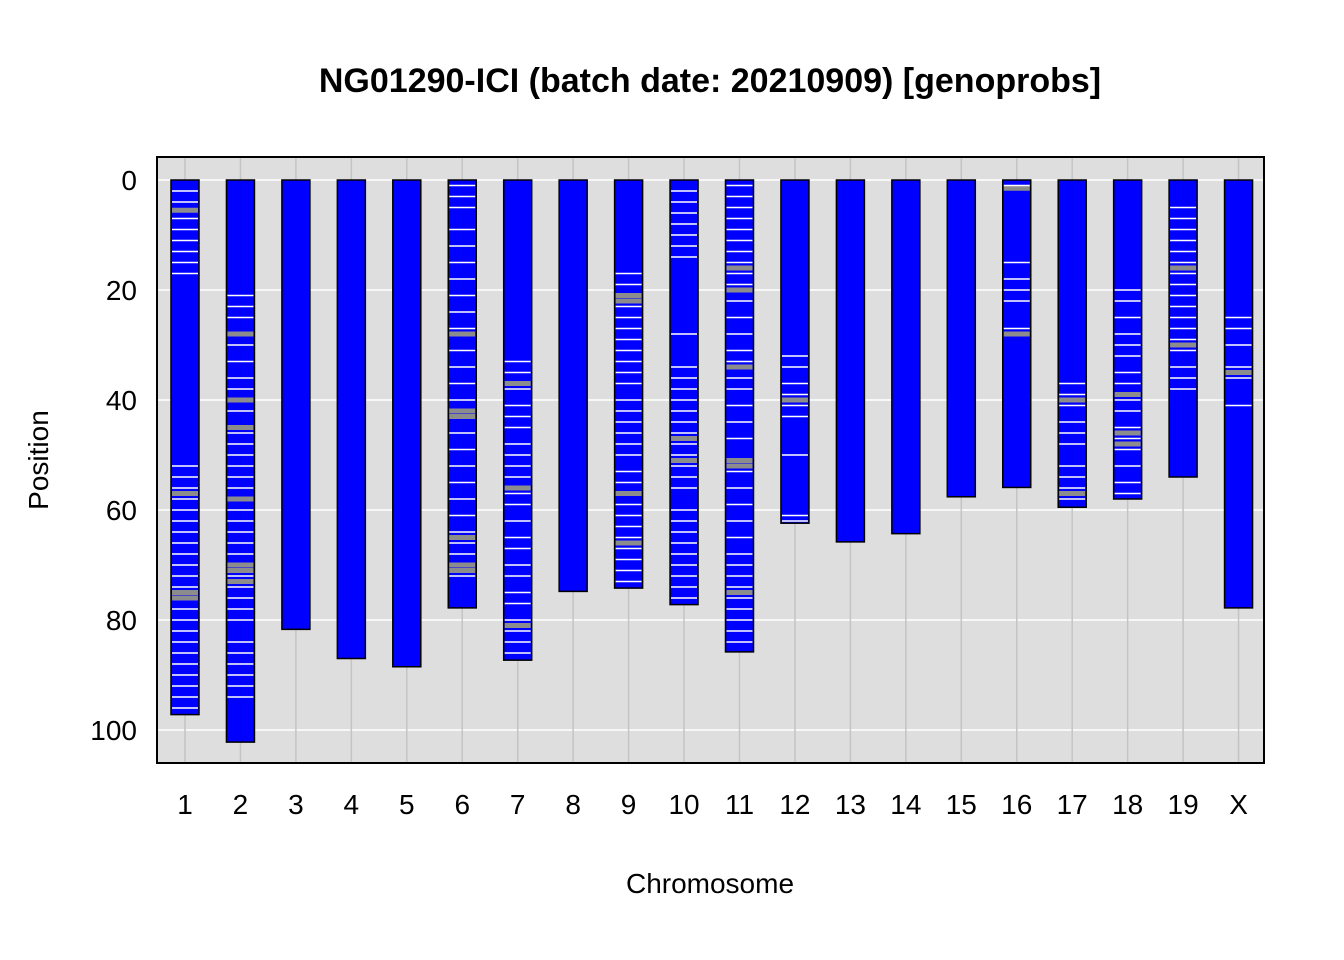 The width and height of the screenshot is (1344, 960). I want to click on y-tick-label: 60, so click(121, 510).